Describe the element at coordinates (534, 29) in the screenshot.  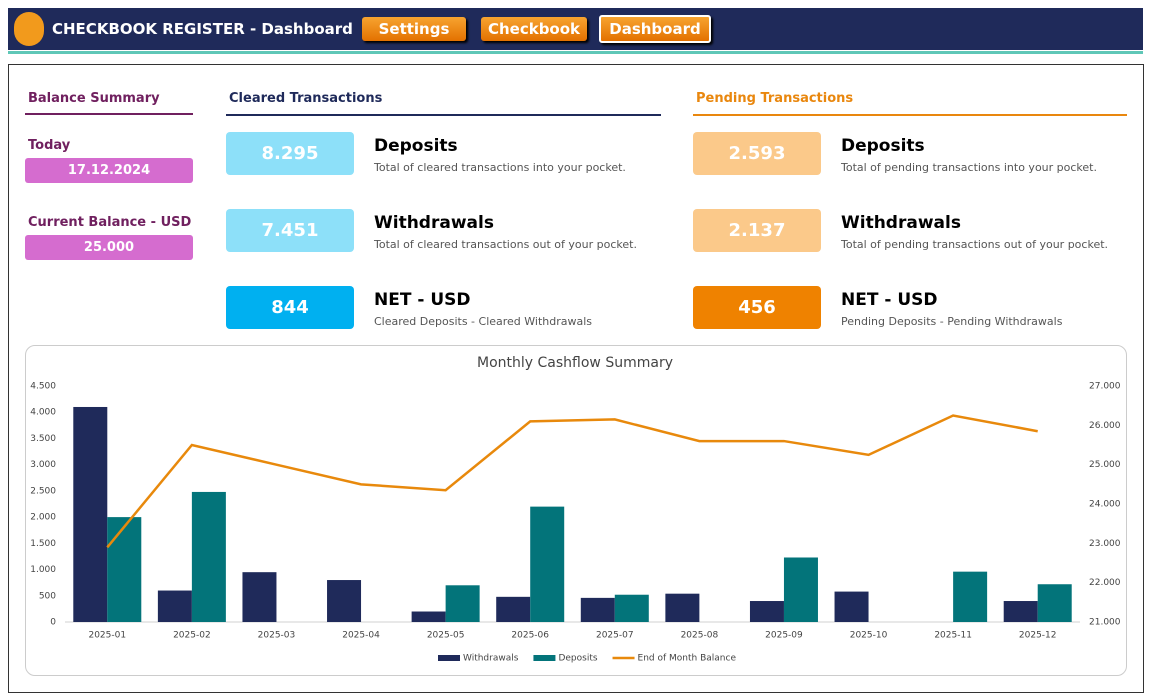
I see `nav-button: Checkbook` at that location.